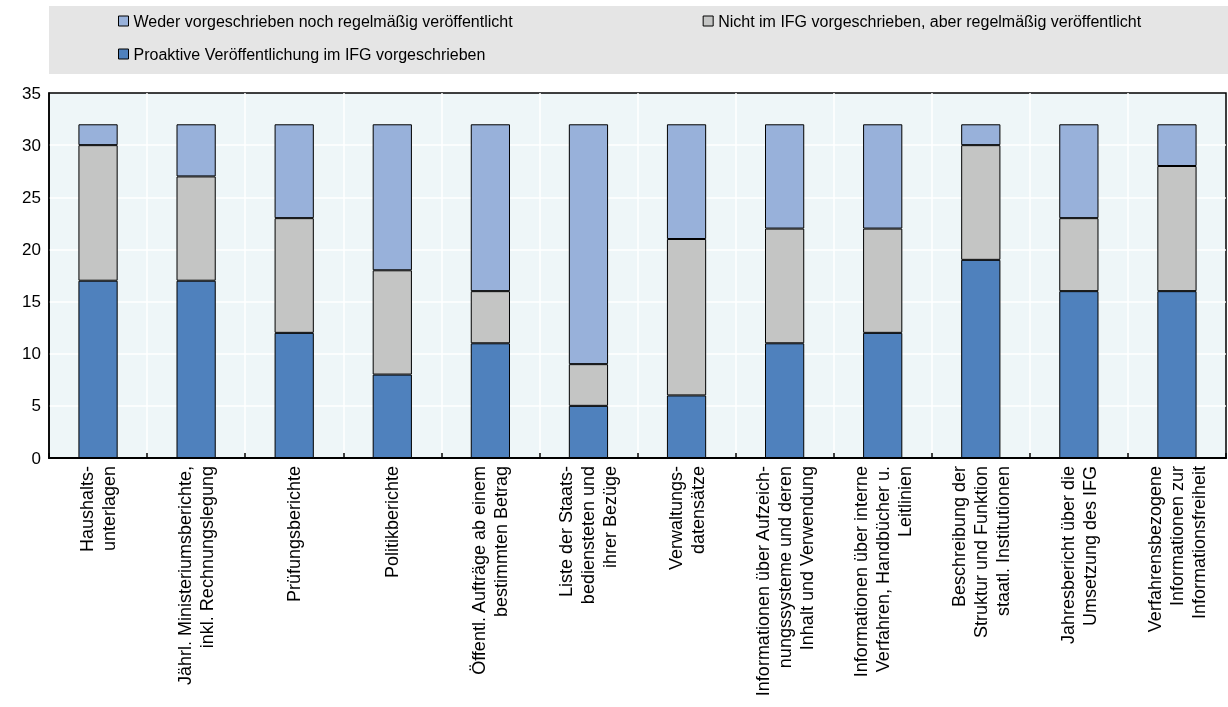 Image resolution: width=1228 pixels, height=707 pixels. I want to click on y-tick-label: 5, so click(36, 406).